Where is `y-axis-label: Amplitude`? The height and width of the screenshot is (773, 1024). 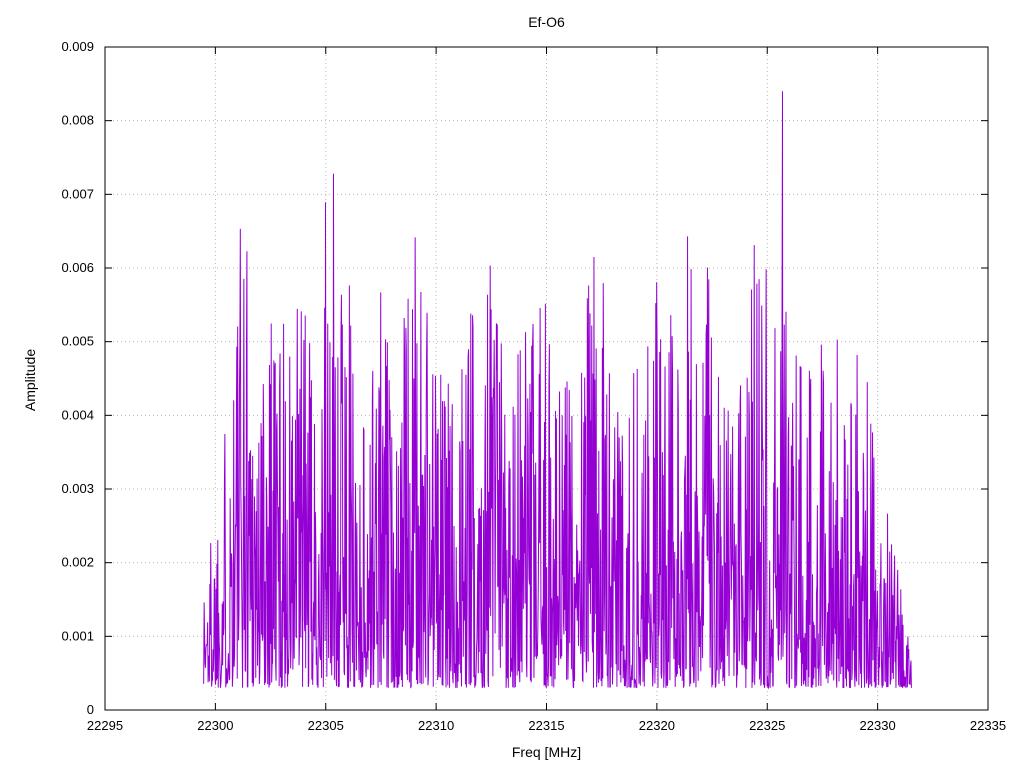
y-axis-label: Amplitude is located at coordinates (30, 380).